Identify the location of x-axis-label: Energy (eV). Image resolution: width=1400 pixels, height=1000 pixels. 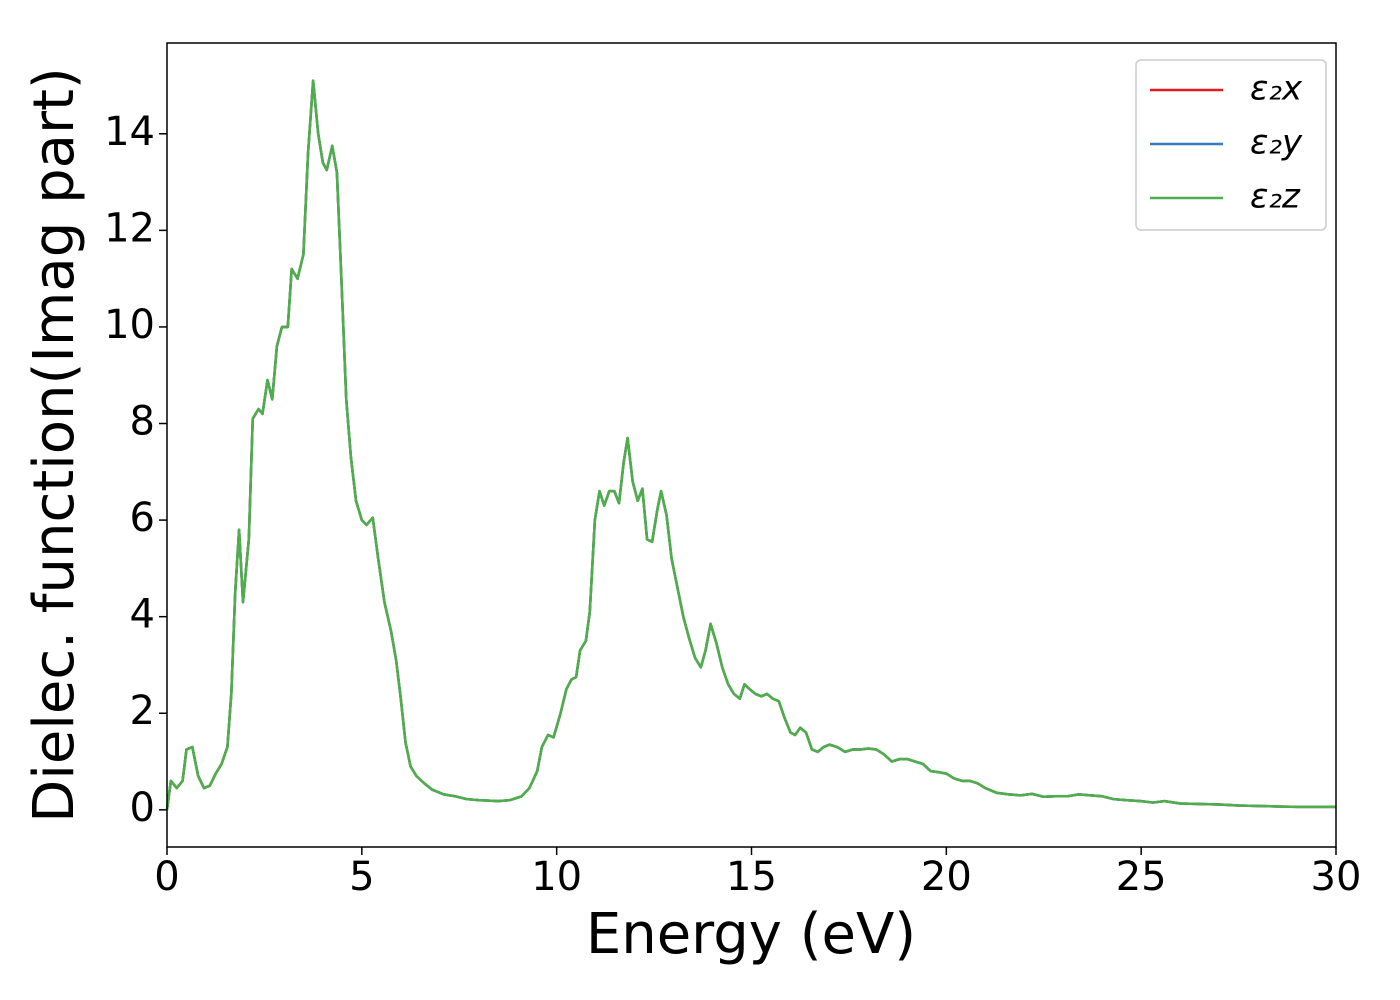
(751, 934).